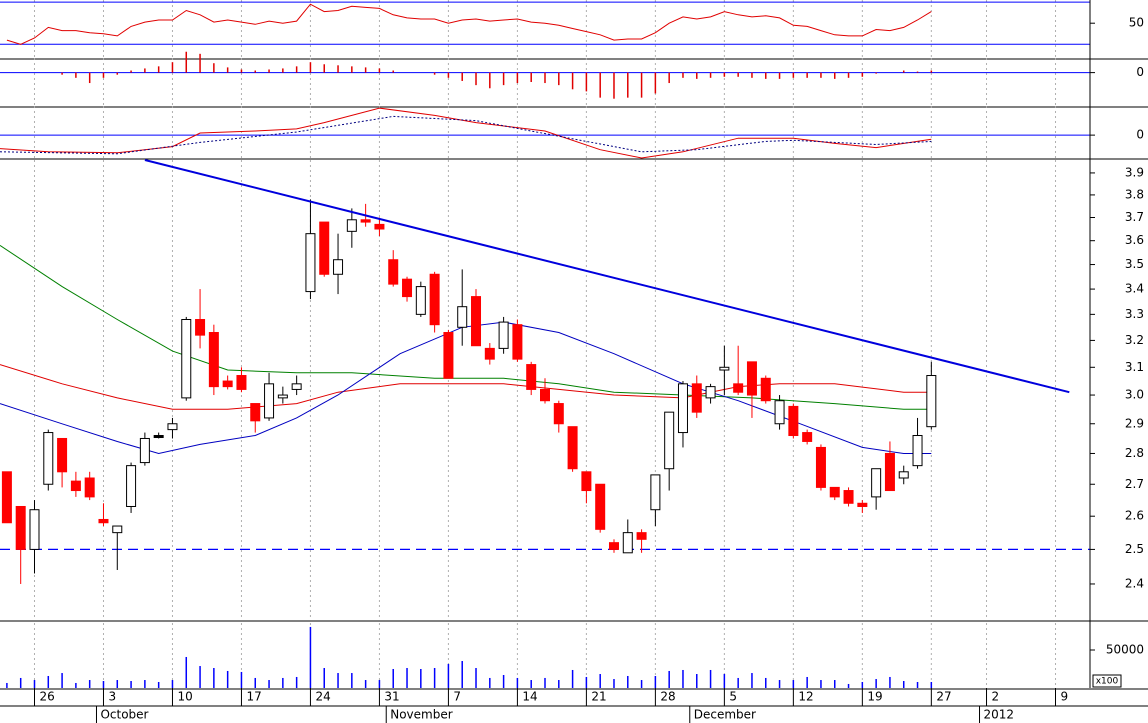 The image size is (1148, 723). I want to click on y-tick-label: 50000, so click(1125, 649).